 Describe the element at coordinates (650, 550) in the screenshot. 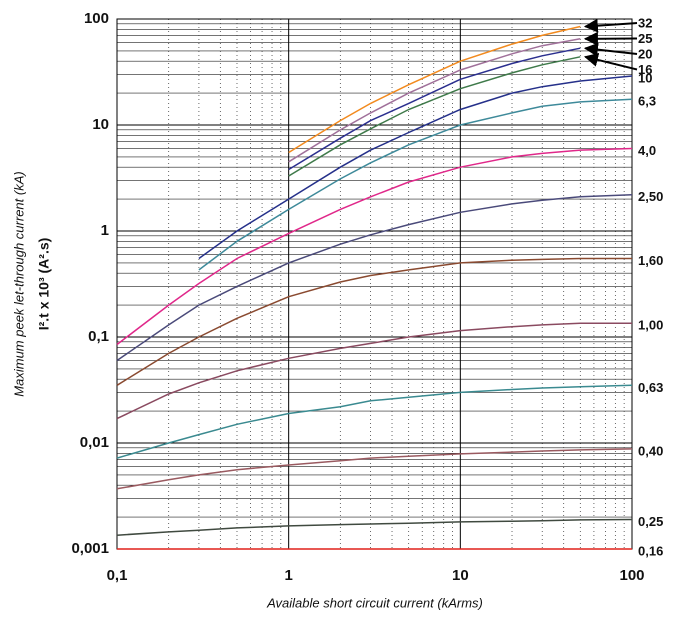

I see `series-label: 0,16` at that location.